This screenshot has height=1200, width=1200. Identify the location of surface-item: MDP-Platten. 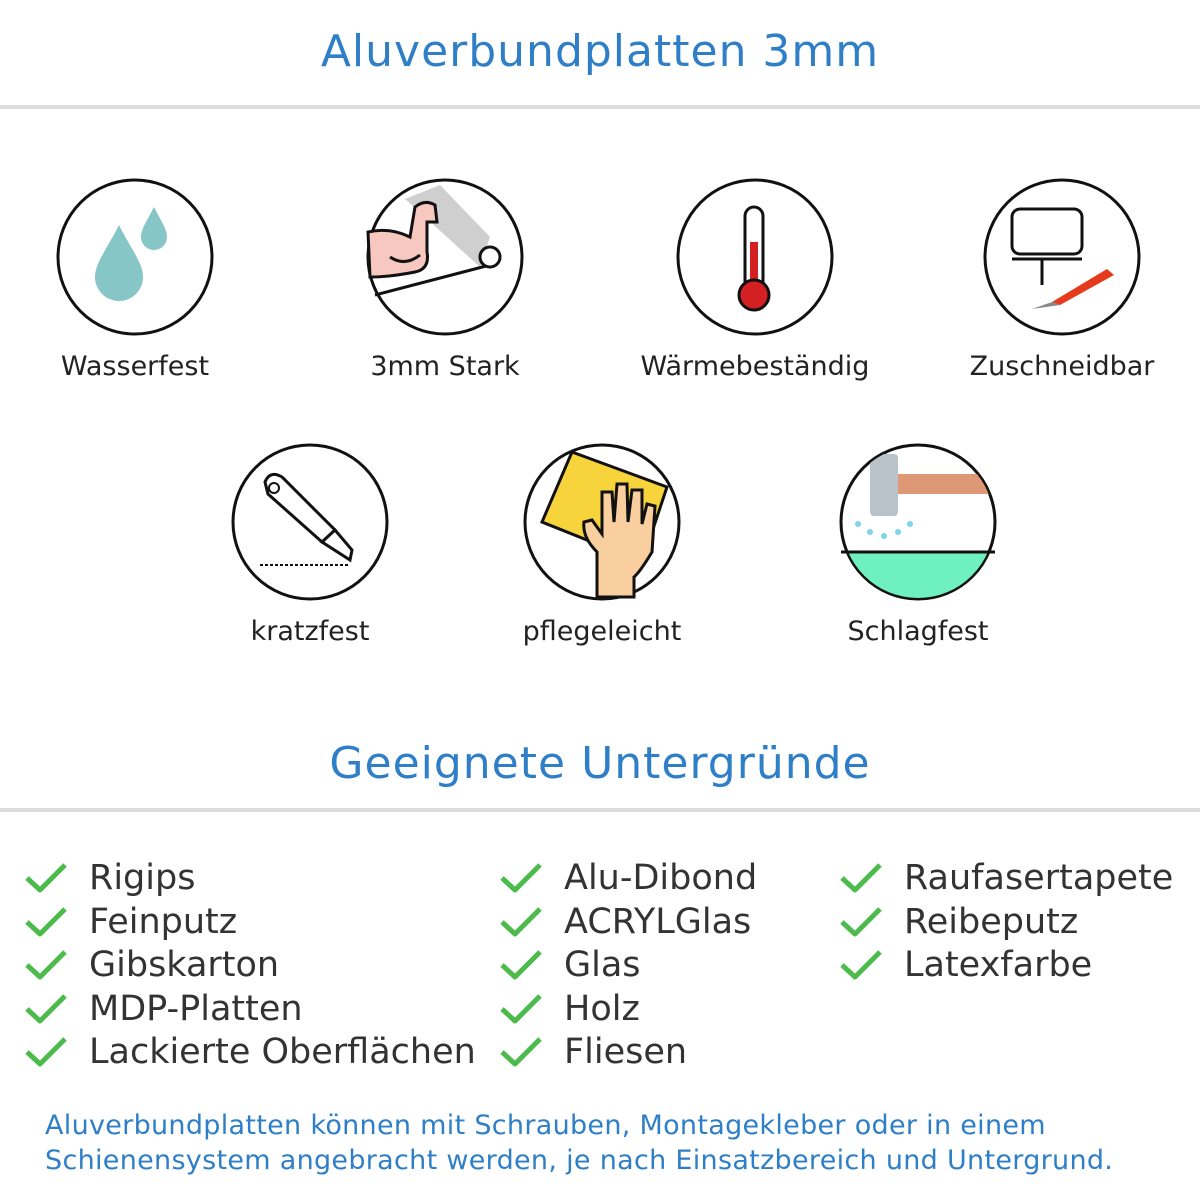
(164, 1009).